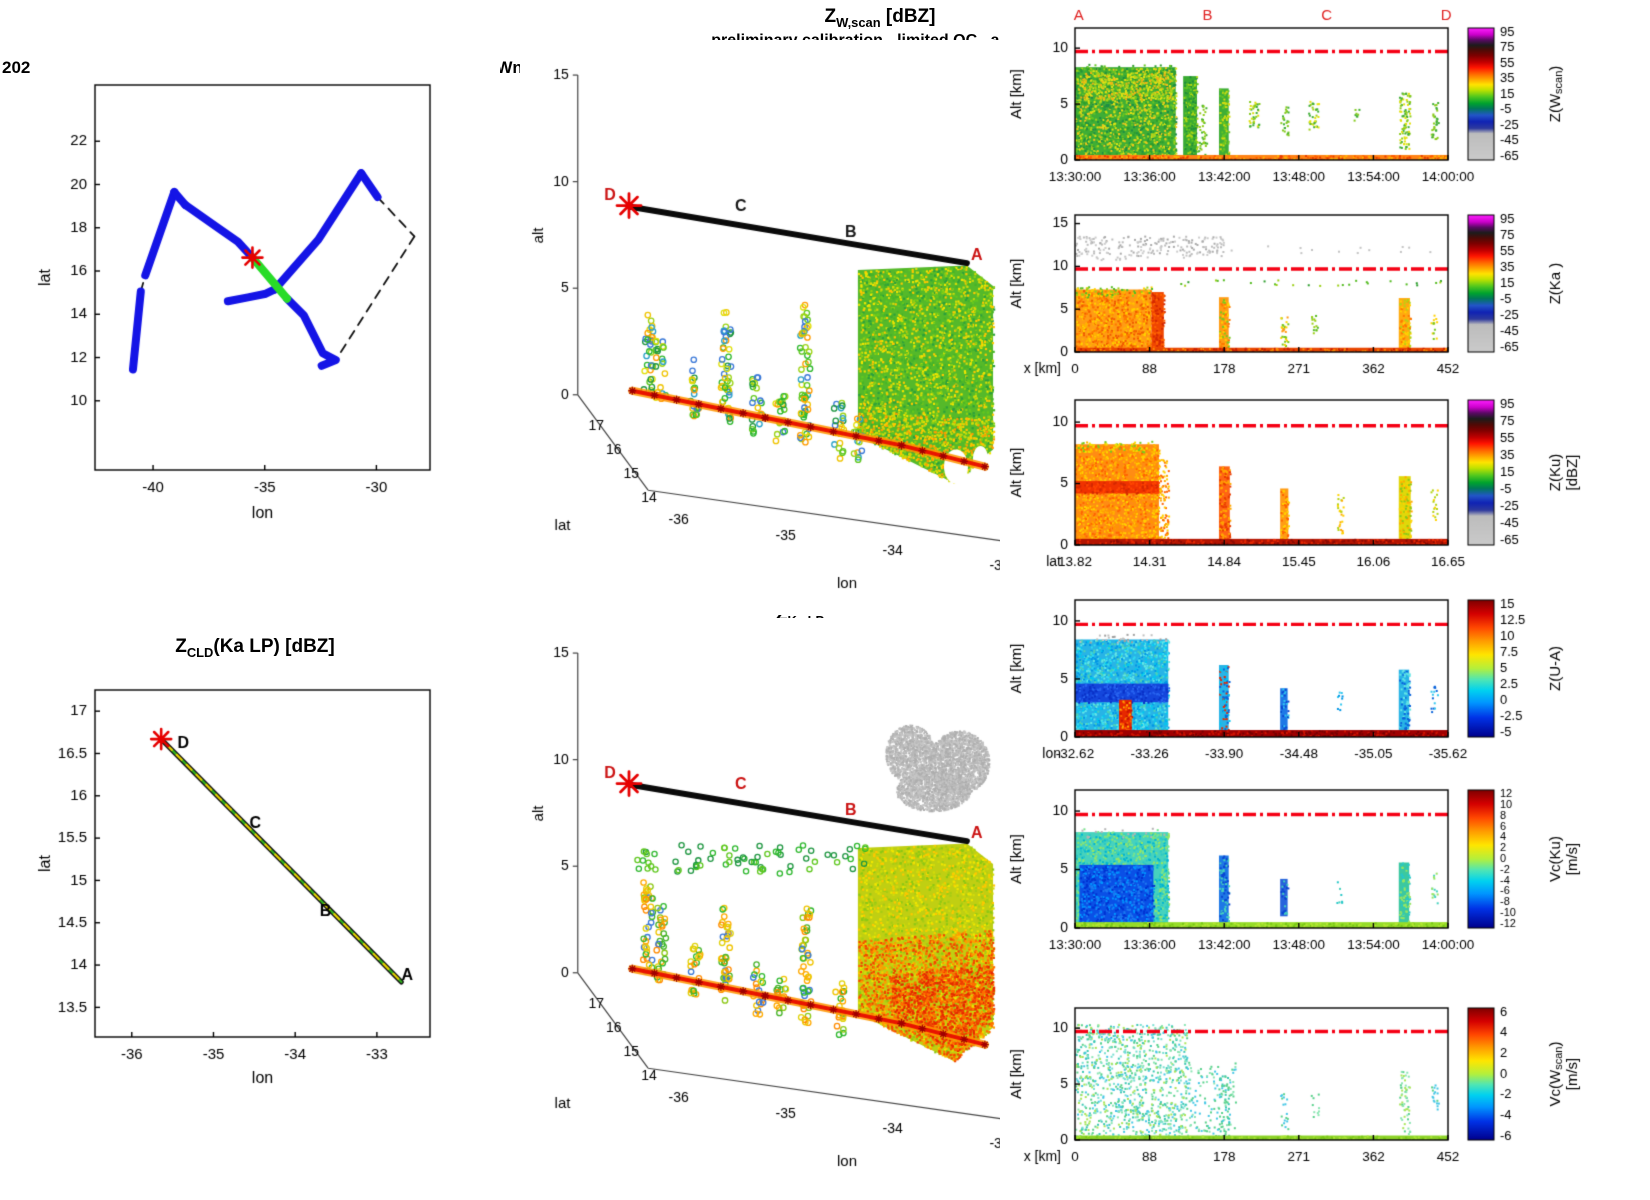 This screenshot has width=1650, height=1200. Describe the element at coordinates (1325, 674) in the screenshot. I see `curtain-zua-lon-plot` at that location.